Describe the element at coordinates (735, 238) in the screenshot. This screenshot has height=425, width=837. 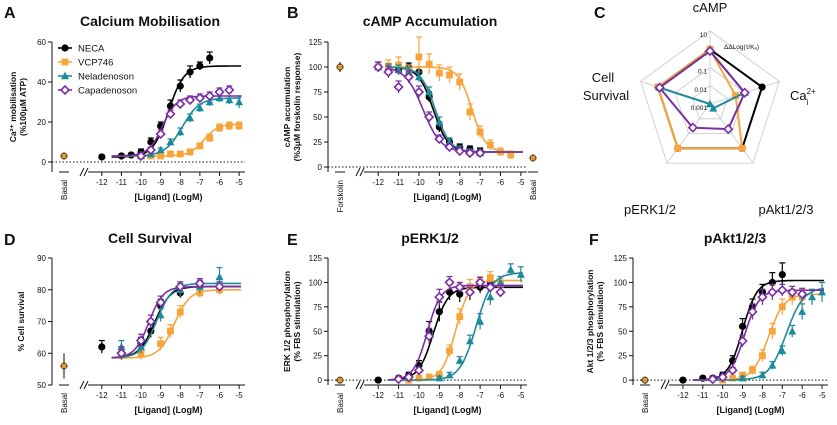
I see `panel-title: pAkt1/2/3` at that location.